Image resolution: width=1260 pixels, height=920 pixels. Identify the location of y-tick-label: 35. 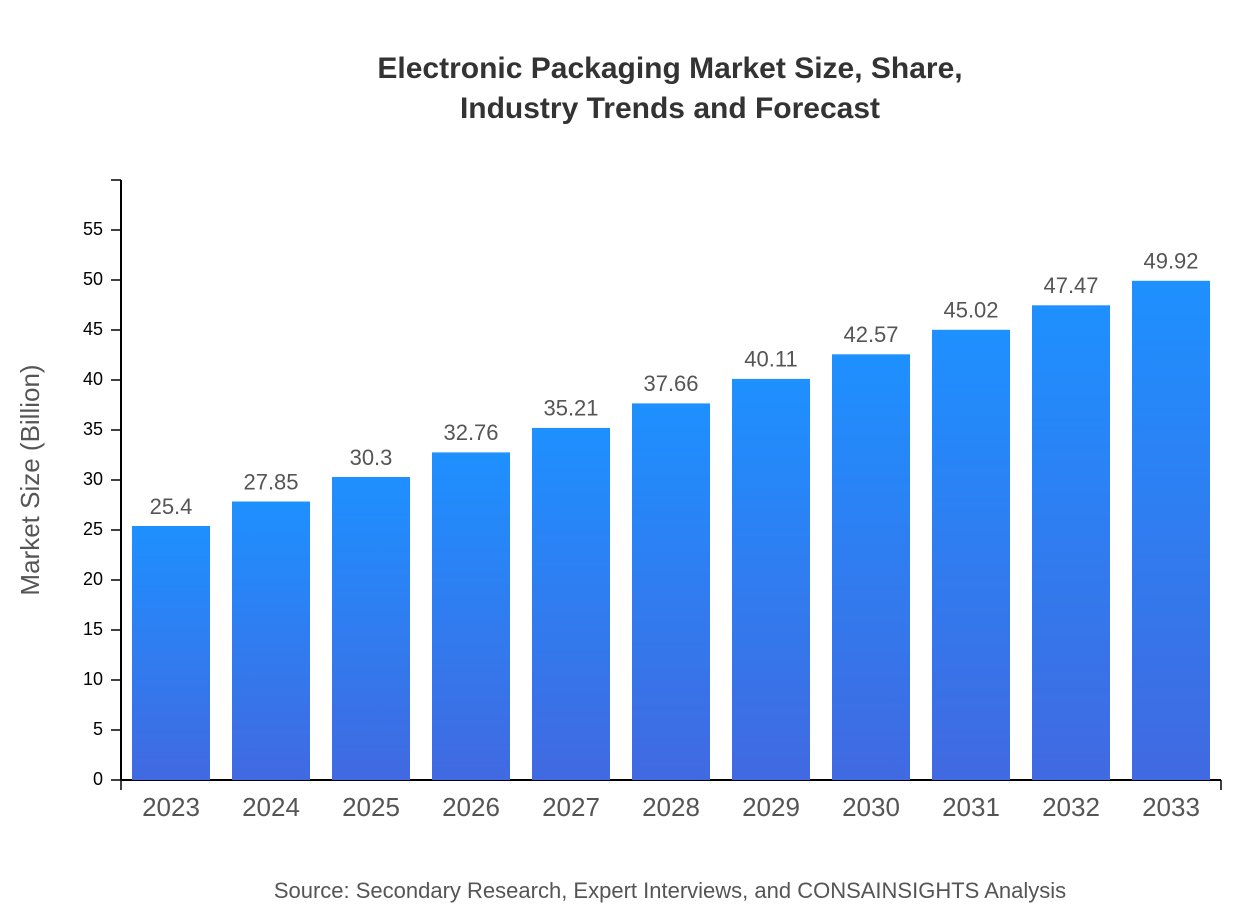
(93, 429).